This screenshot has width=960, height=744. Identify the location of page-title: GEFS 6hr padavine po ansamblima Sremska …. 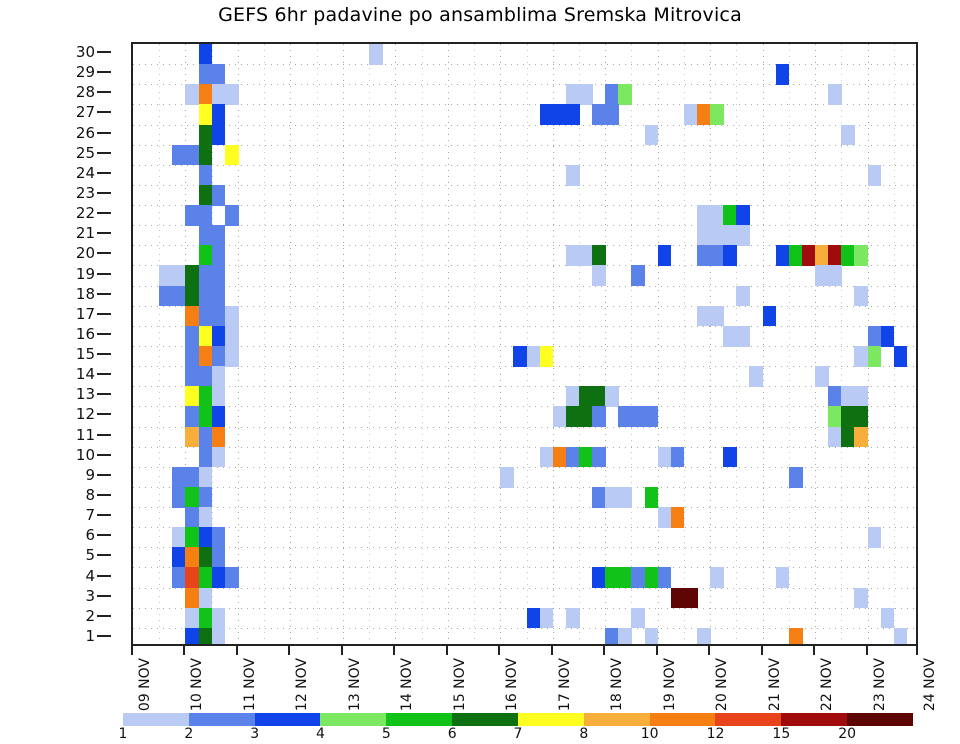
(480, 15).